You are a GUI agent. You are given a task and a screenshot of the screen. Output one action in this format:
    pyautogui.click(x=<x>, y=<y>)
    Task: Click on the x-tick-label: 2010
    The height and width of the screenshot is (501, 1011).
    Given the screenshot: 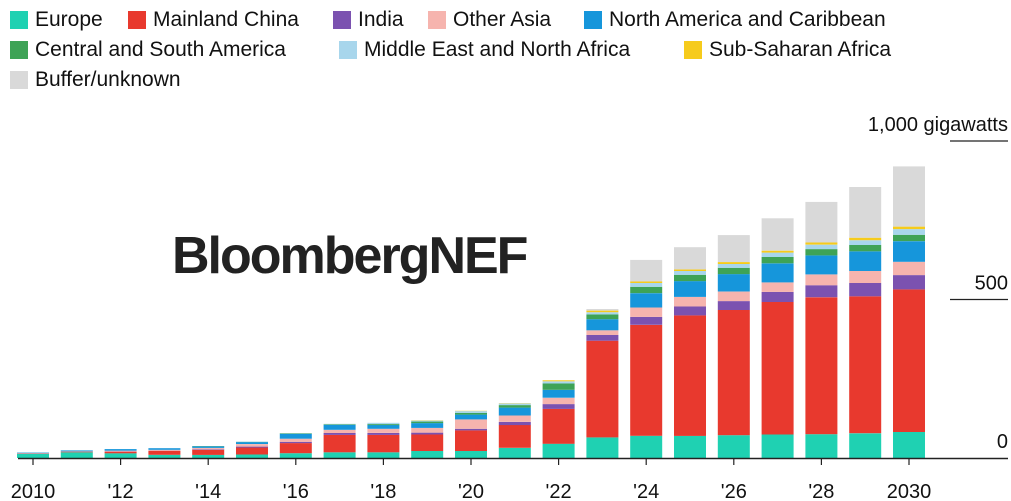 What is the action you would take?
    pyautogui.click(x=33, y=491)
    